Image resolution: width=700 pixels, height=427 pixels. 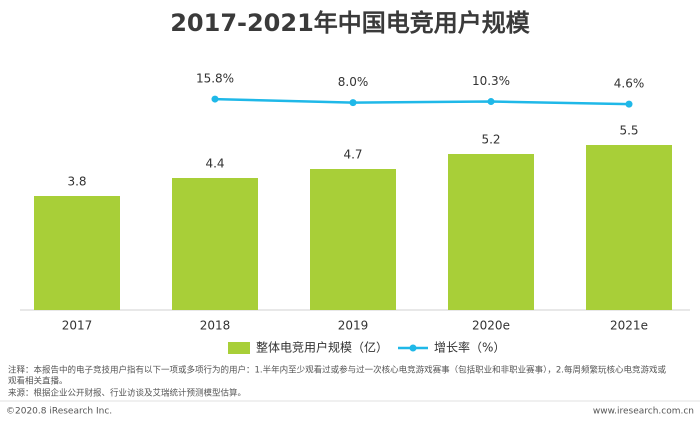 What do you see at coordinates (422, 101) in the screenshot?
I see `line` at bounding box center [422, 101].